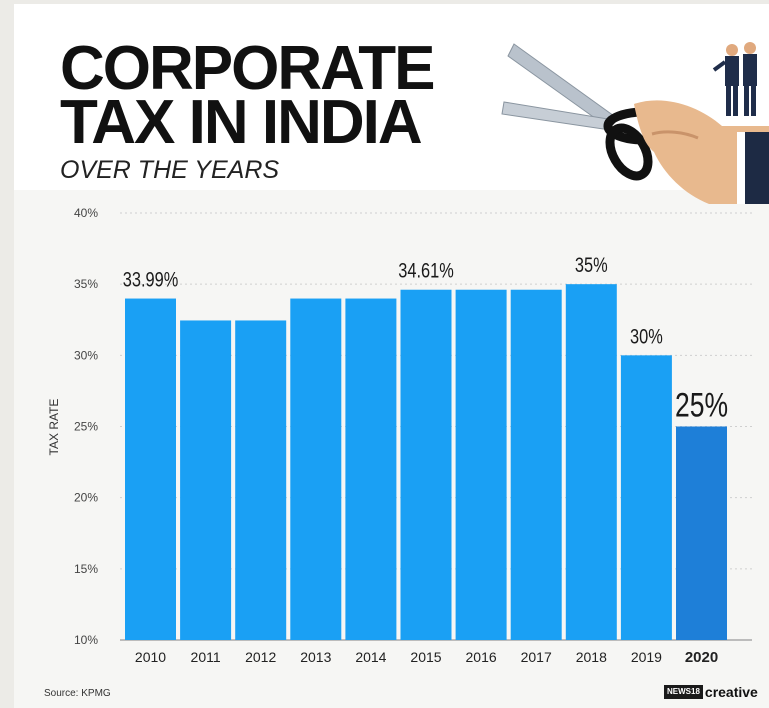  I want to click on x-tick-label: 2010, so click(150, 657).